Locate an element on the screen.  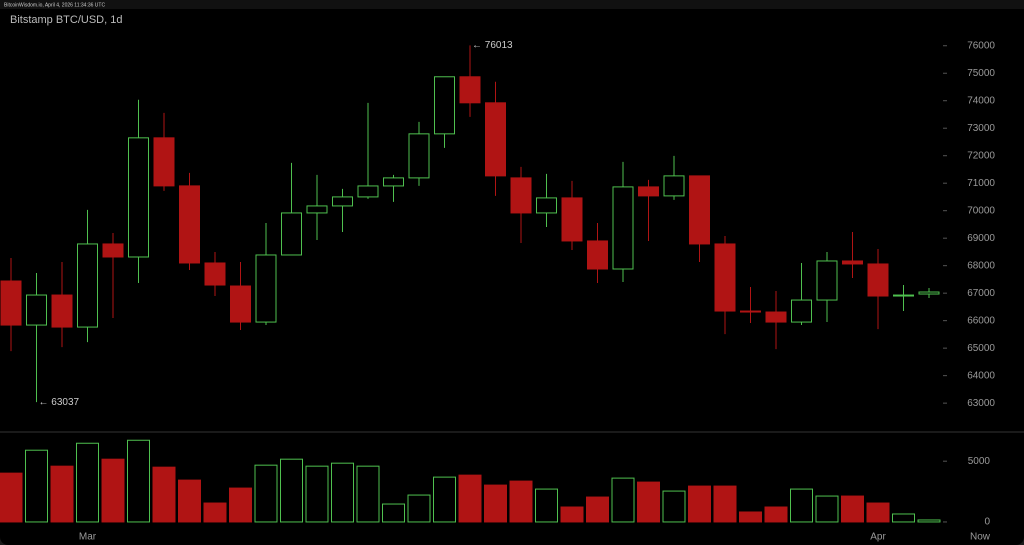
y-tick-label: 67000 is located at coordinates (981, 293).